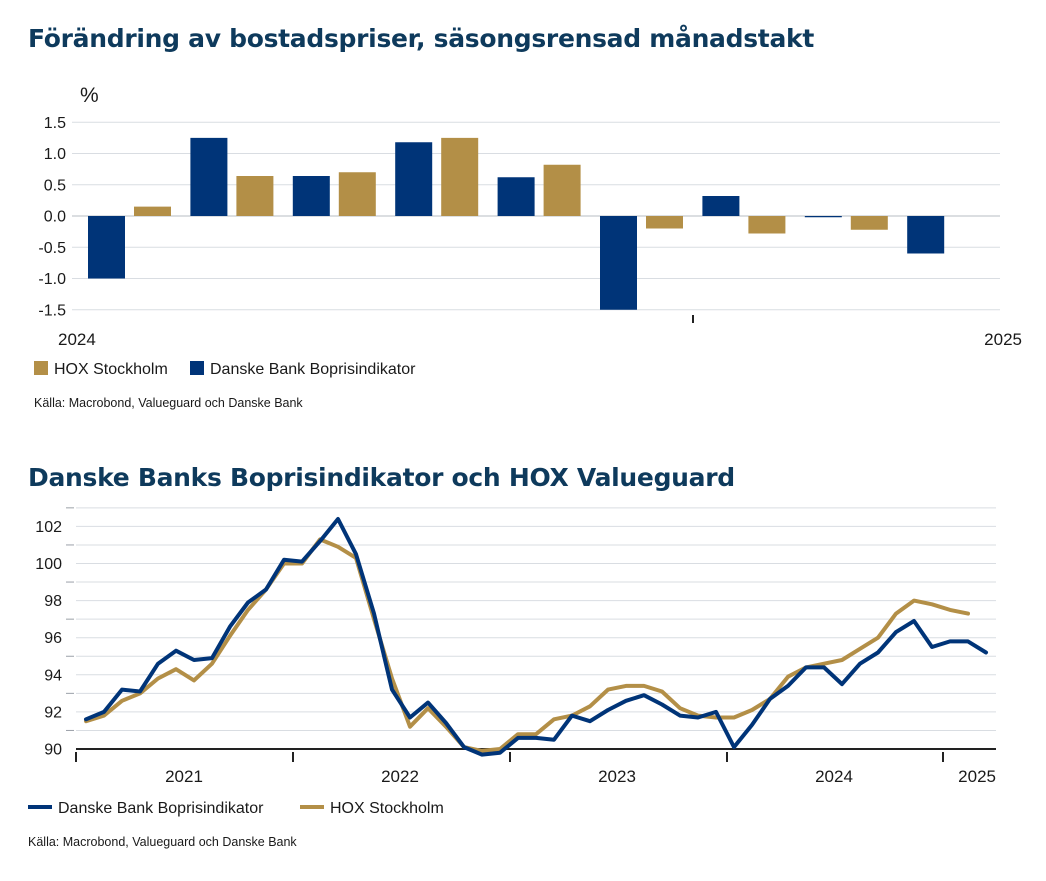 This screenshot has width=1046, height=881. I want to click on chart1-ytick-label: -1.5, so click(52, 310).